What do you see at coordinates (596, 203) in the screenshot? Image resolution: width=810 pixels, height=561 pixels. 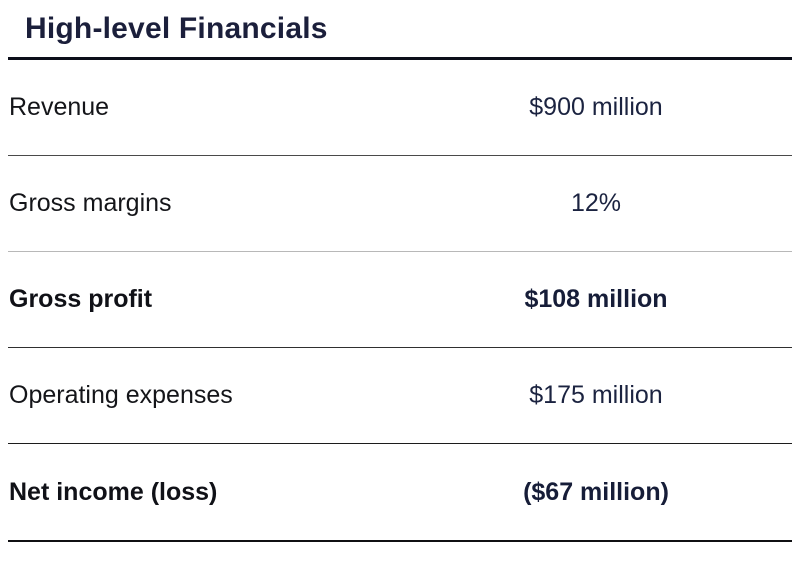 I see `row-value: 12%` at bounding box center [596, 203].